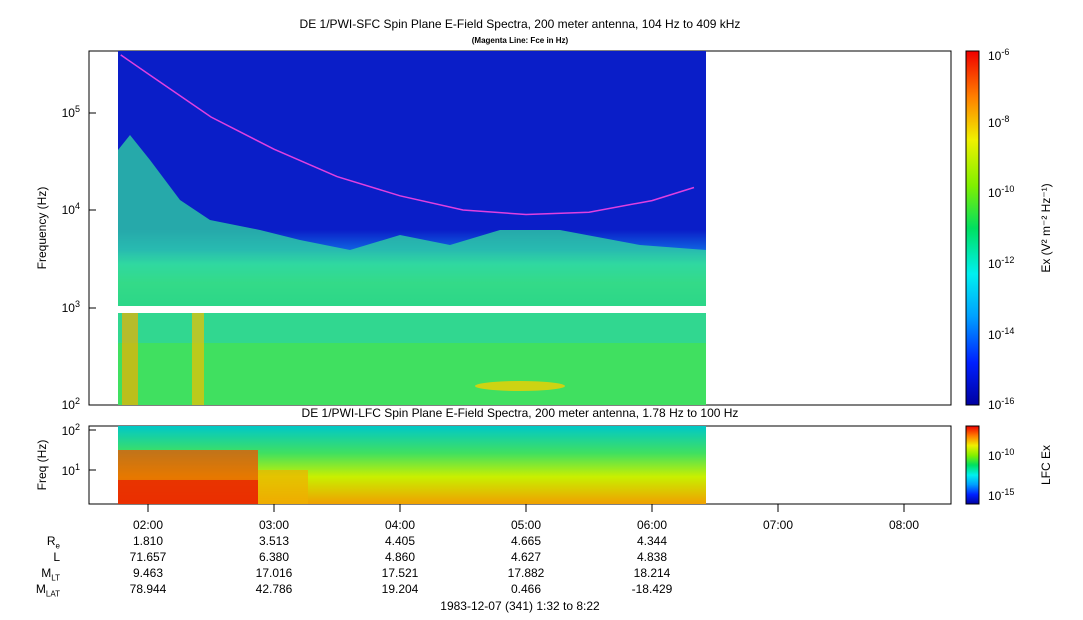 The image size is (1083, 620). I want to click on top-colorbar-tick: 10⁻⁸, so click(998, 122).